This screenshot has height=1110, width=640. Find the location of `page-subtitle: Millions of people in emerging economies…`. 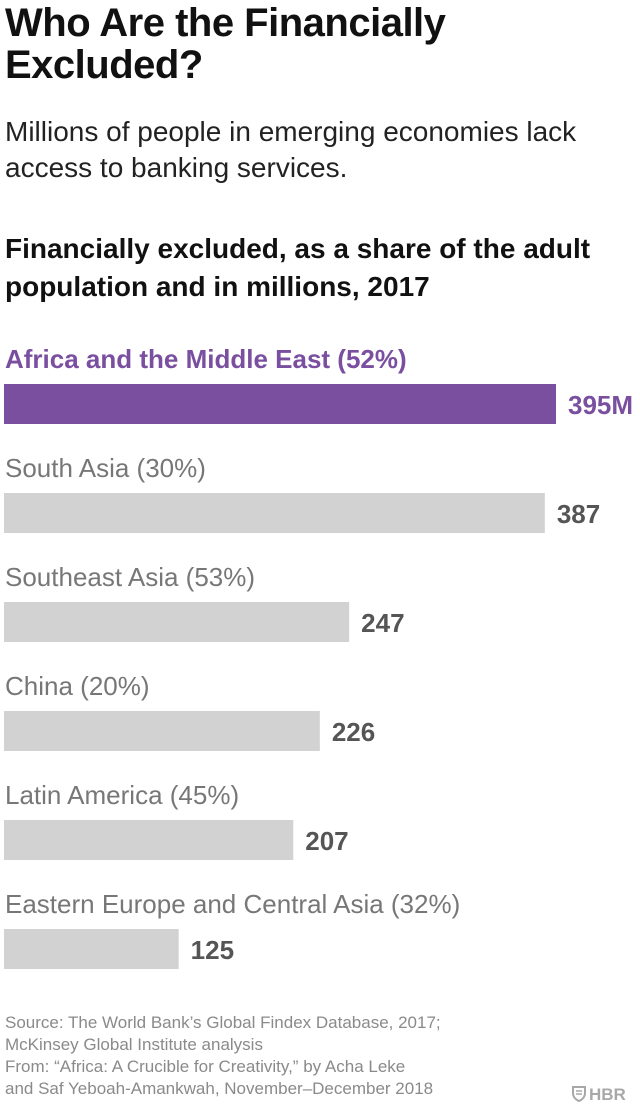

page-subtitle: Millions of people in emerging economies… is located at coordinates (291, 149).